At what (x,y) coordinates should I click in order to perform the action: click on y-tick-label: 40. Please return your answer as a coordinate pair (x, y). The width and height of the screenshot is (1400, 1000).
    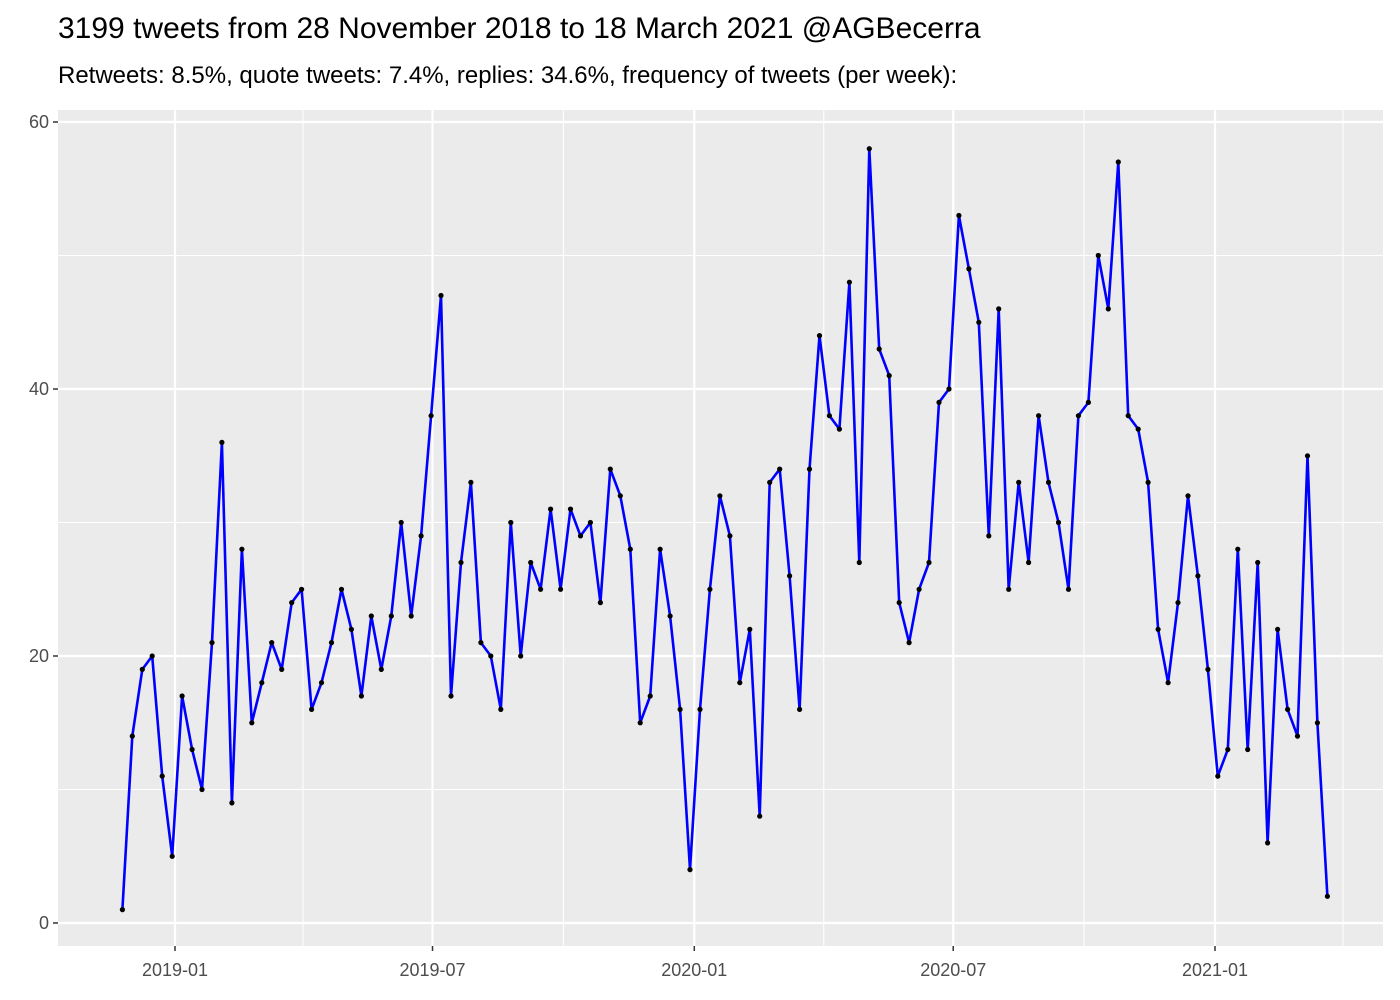
    Looking at the image, I should click on (39, 389).